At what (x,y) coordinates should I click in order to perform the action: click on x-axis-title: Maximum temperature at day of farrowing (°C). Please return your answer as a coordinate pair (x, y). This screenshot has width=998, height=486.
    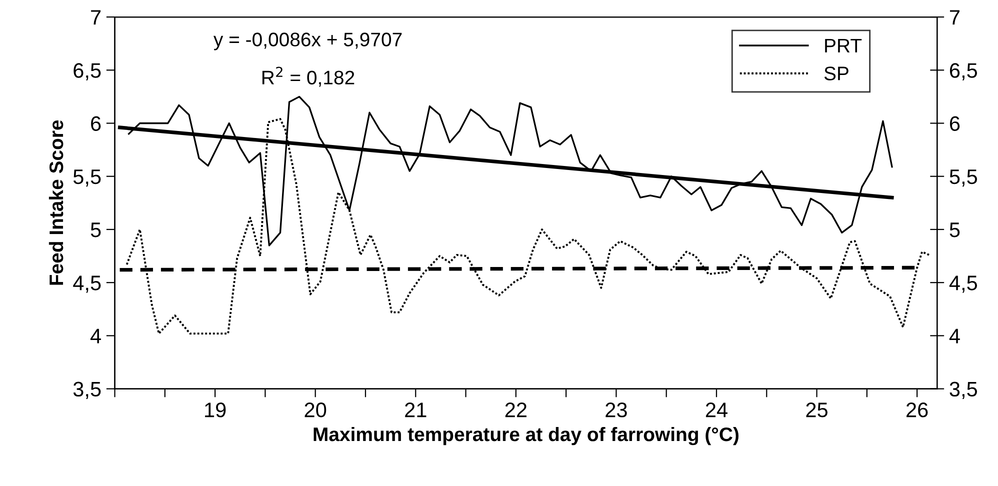
    Looking at the image, I should click on (526, 436).